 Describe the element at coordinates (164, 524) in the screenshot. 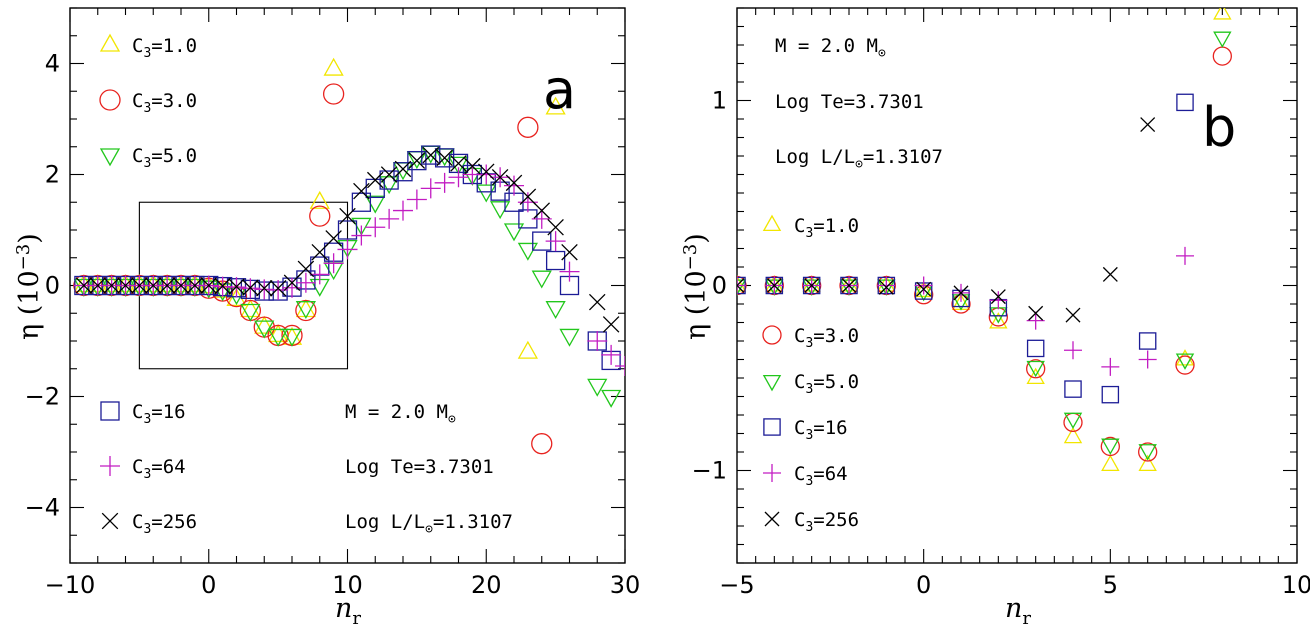

I see `legend-label: C3=256` at that location.